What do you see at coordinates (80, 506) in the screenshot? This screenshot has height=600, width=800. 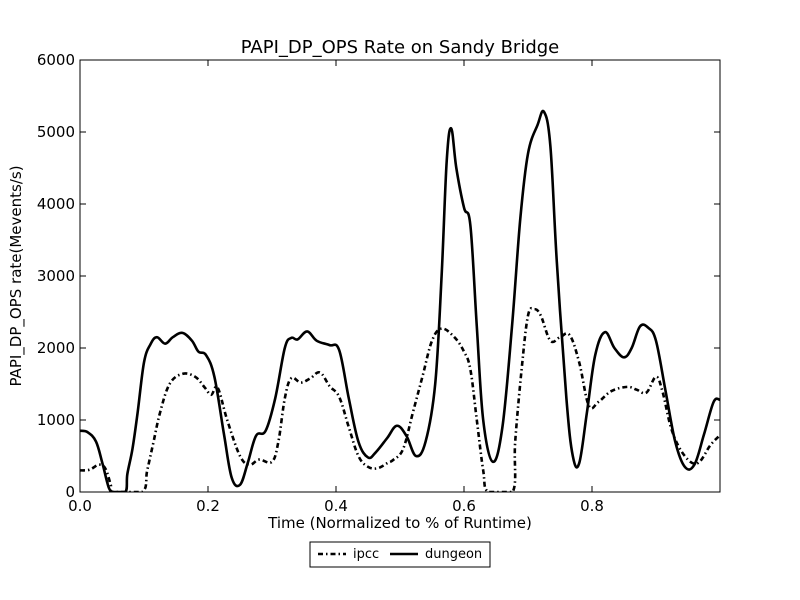 I see `x-tick-label: 0.0` at bounding box center [80, 506].